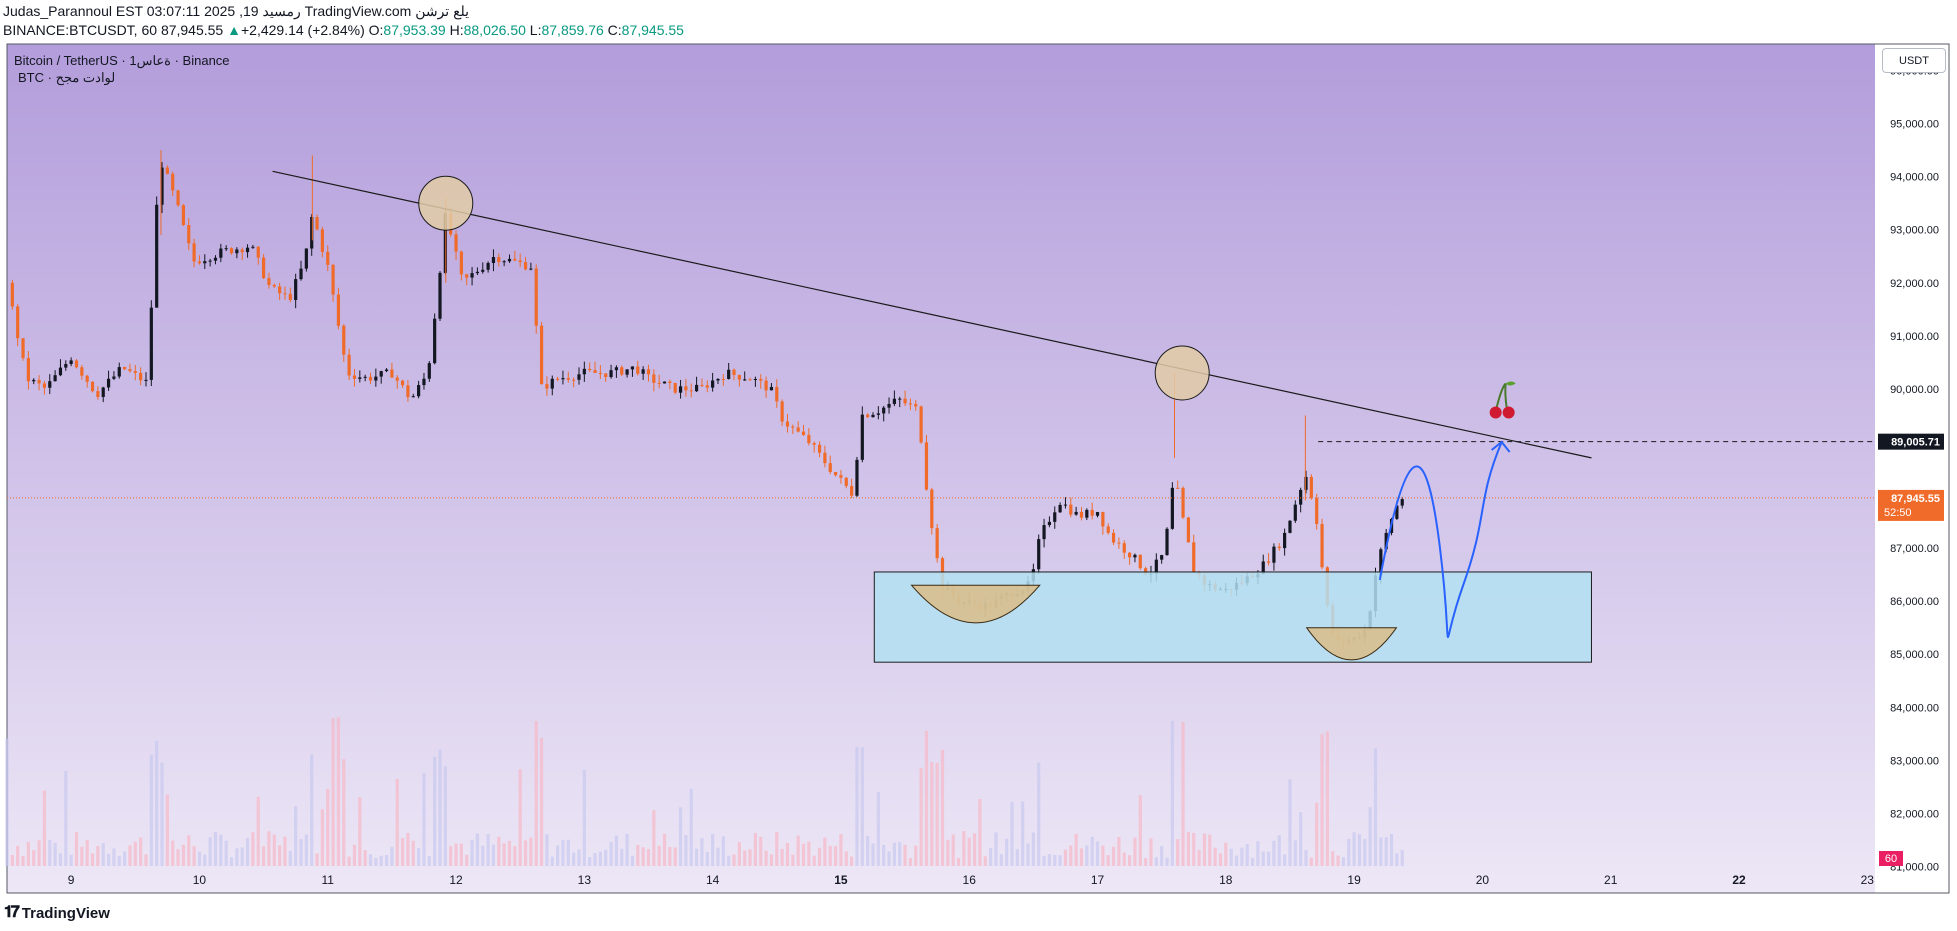  I want to click on change-value: +2,429.14 (+2.84%), so click(302, 30).